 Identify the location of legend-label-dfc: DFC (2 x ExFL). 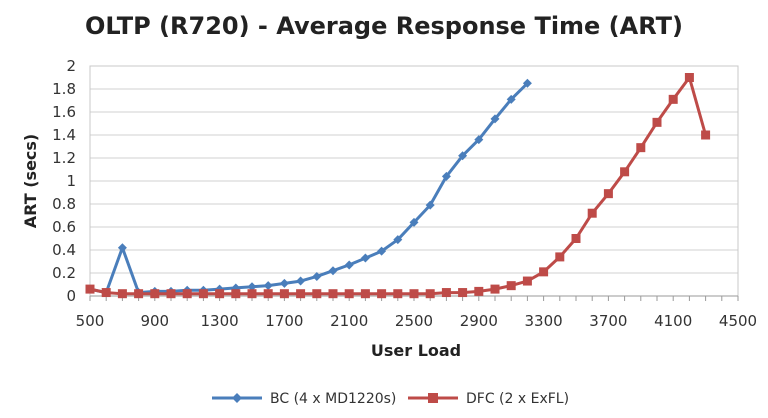
(517, 399).